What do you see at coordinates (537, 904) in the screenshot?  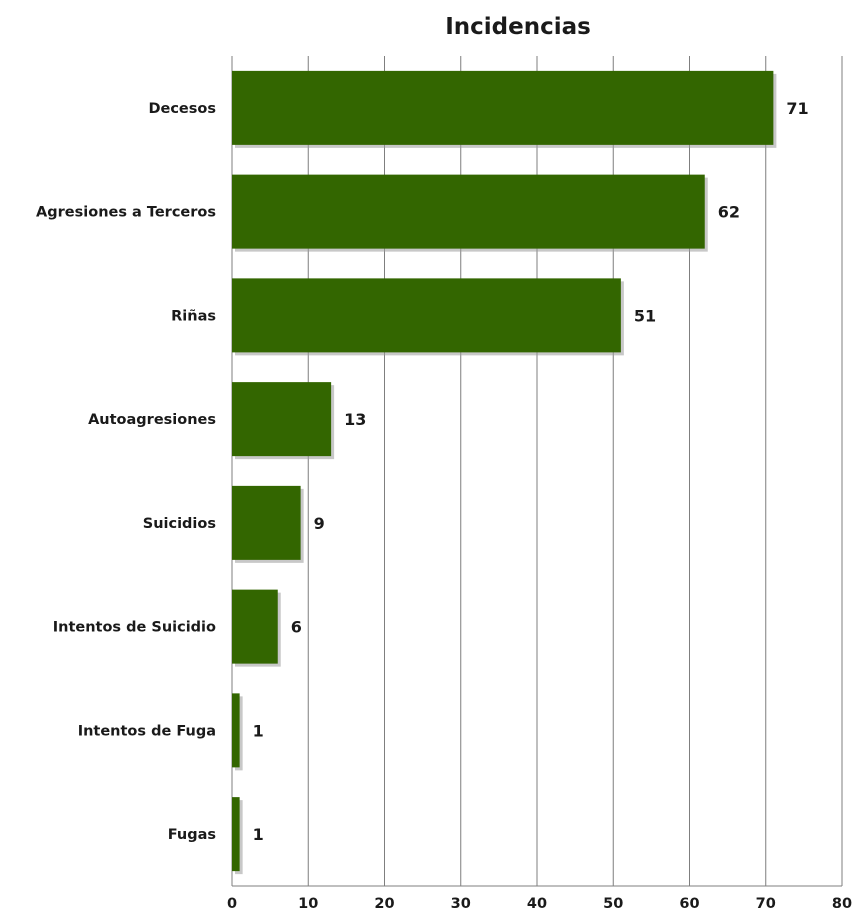 I see `x-tick-label: 40` at bounding box center [537, 904].